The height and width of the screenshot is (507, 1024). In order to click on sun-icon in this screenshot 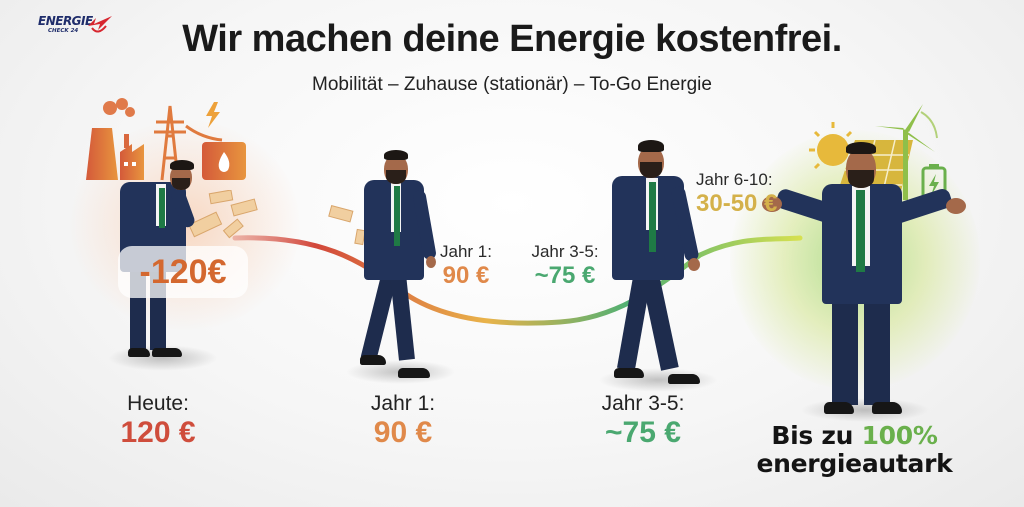, I will do `click(831, 146)`.